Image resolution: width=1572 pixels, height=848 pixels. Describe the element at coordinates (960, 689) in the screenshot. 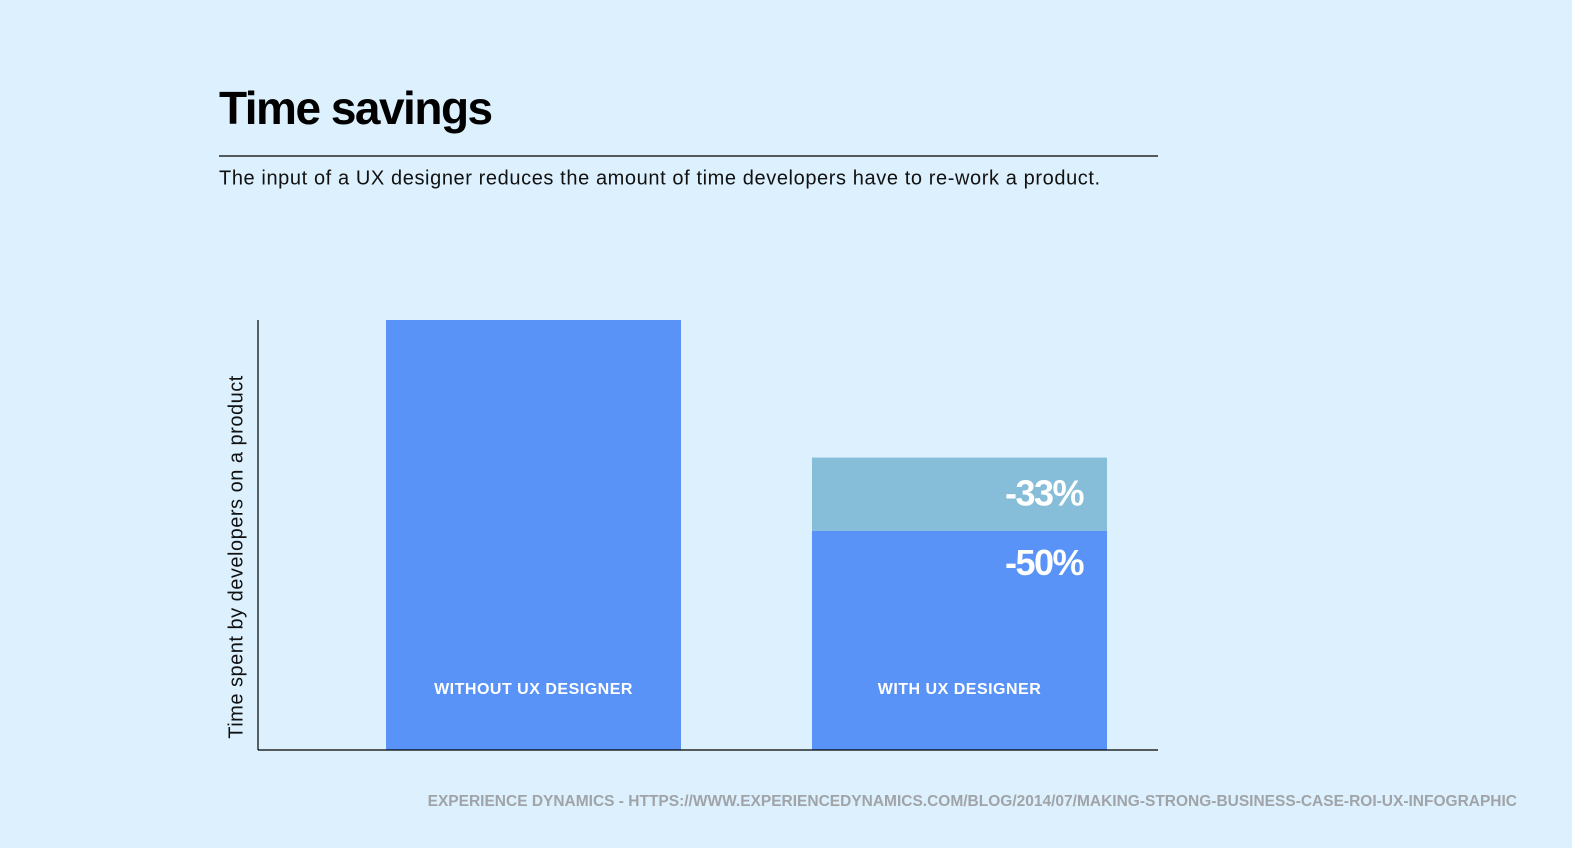

I see `x-tick-label: WITH UX DESIGNER` at that location.